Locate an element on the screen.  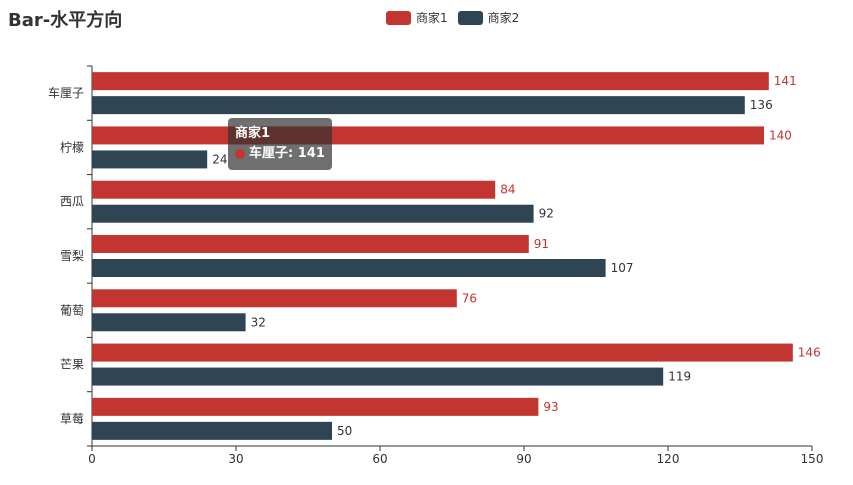
chart-title: Bar-水平方向 is located at coordinates (65, 20).